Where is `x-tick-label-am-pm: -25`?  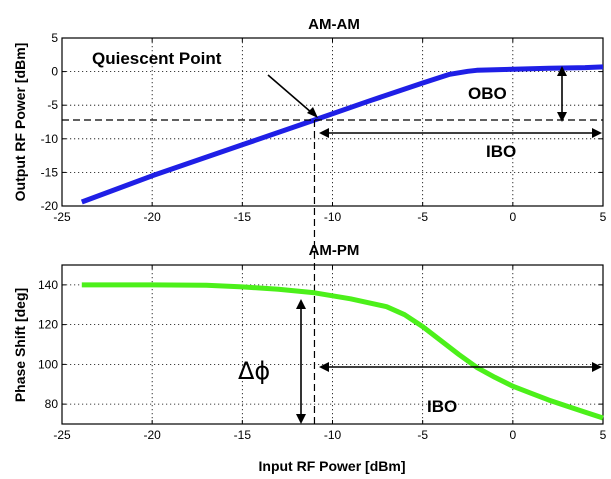
x-tick-label-am-pm: -25 is located at coordinates (62, 435).